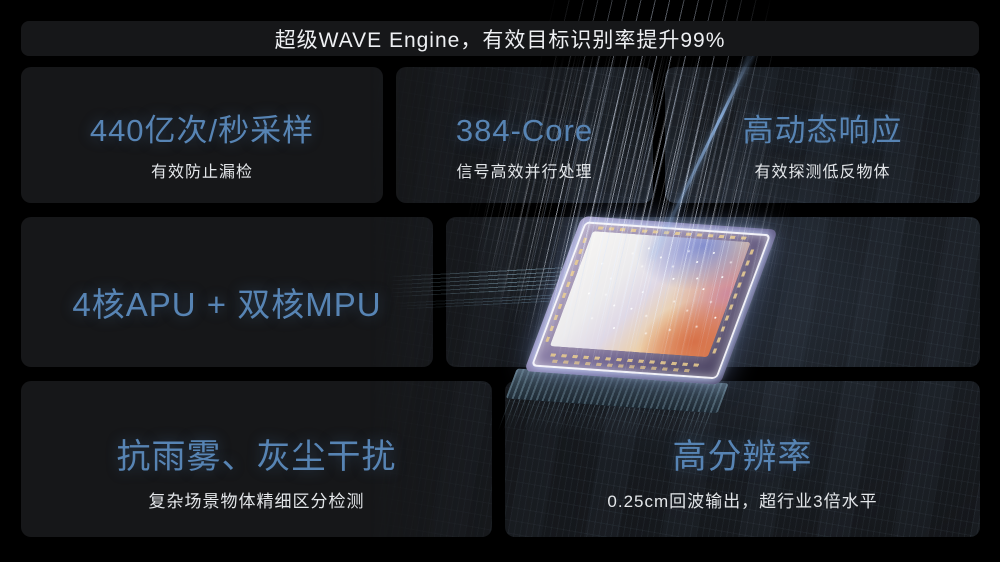 This screenshot has width=1000, height=562. I want to click on banner-title: 超级WAVE Engine，有效目标识别率提升99%, so click(500, 40).